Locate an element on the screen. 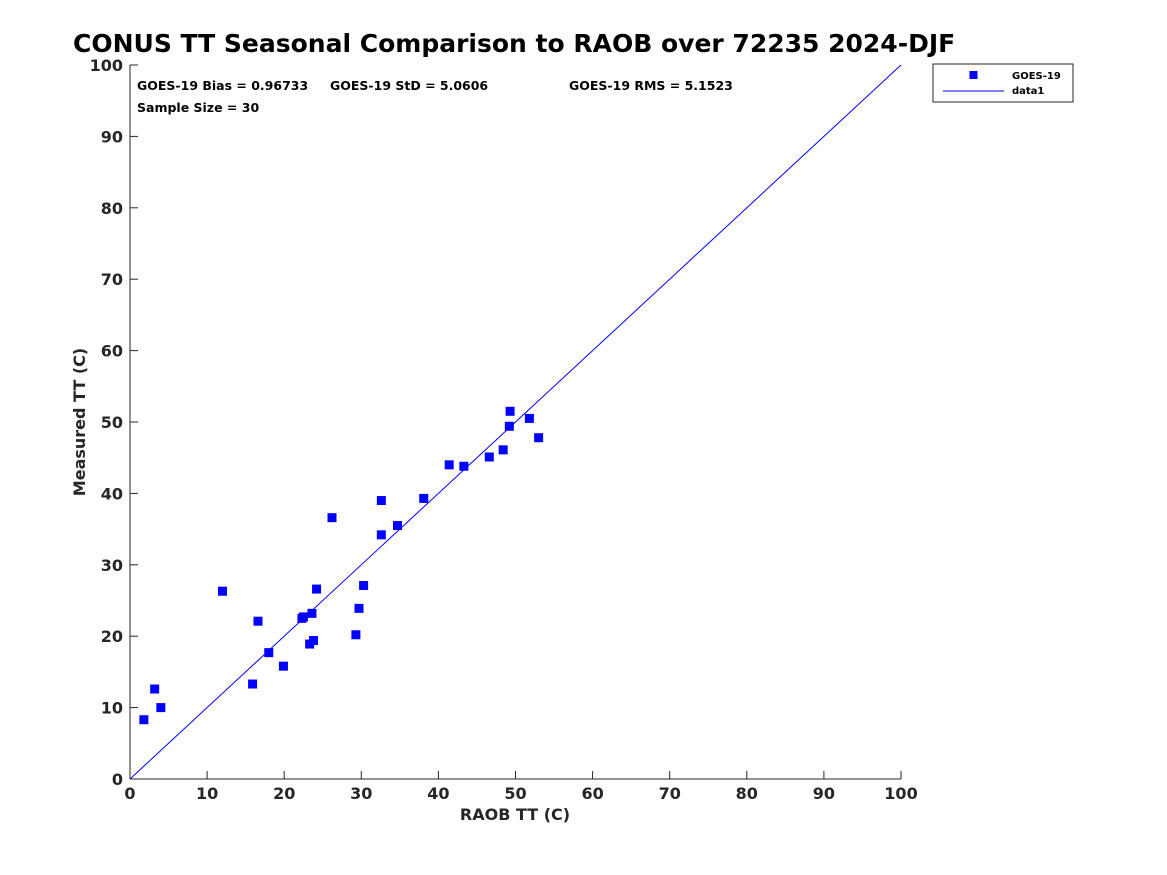 The width and height of the screenshot is (1167, 875). x-ticks: 0 10 20 30 40 50 60 70 80 90 100 is located at coordinates (521, 787).